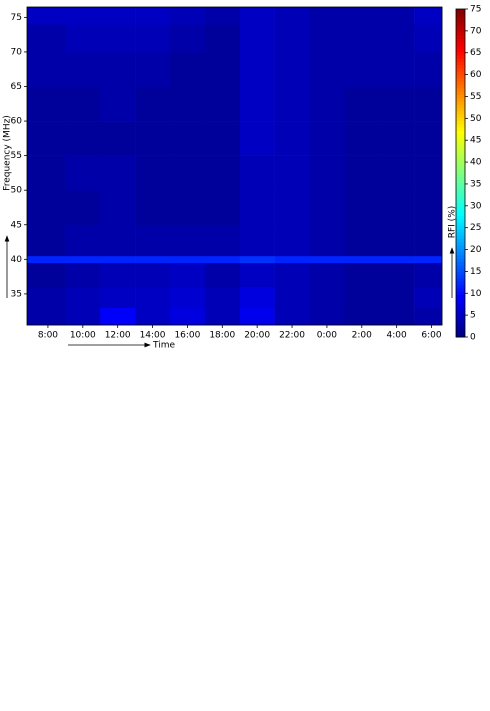 This screenshot has width=490, height=711. Describe the element at coordinates (327, 336) in the screenshot. I see `x-tick-label: 0:00` at that location.